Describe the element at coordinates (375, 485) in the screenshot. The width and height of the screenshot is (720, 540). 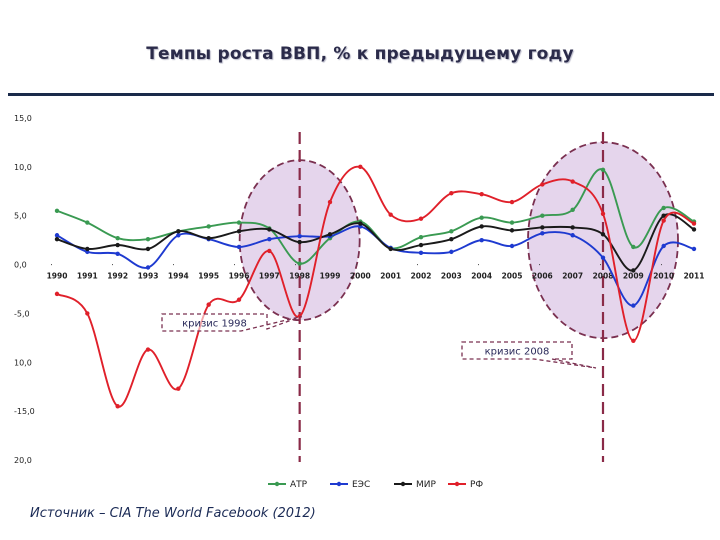
I see `legend: АТР ЕЭС МИР РФ` at that location.